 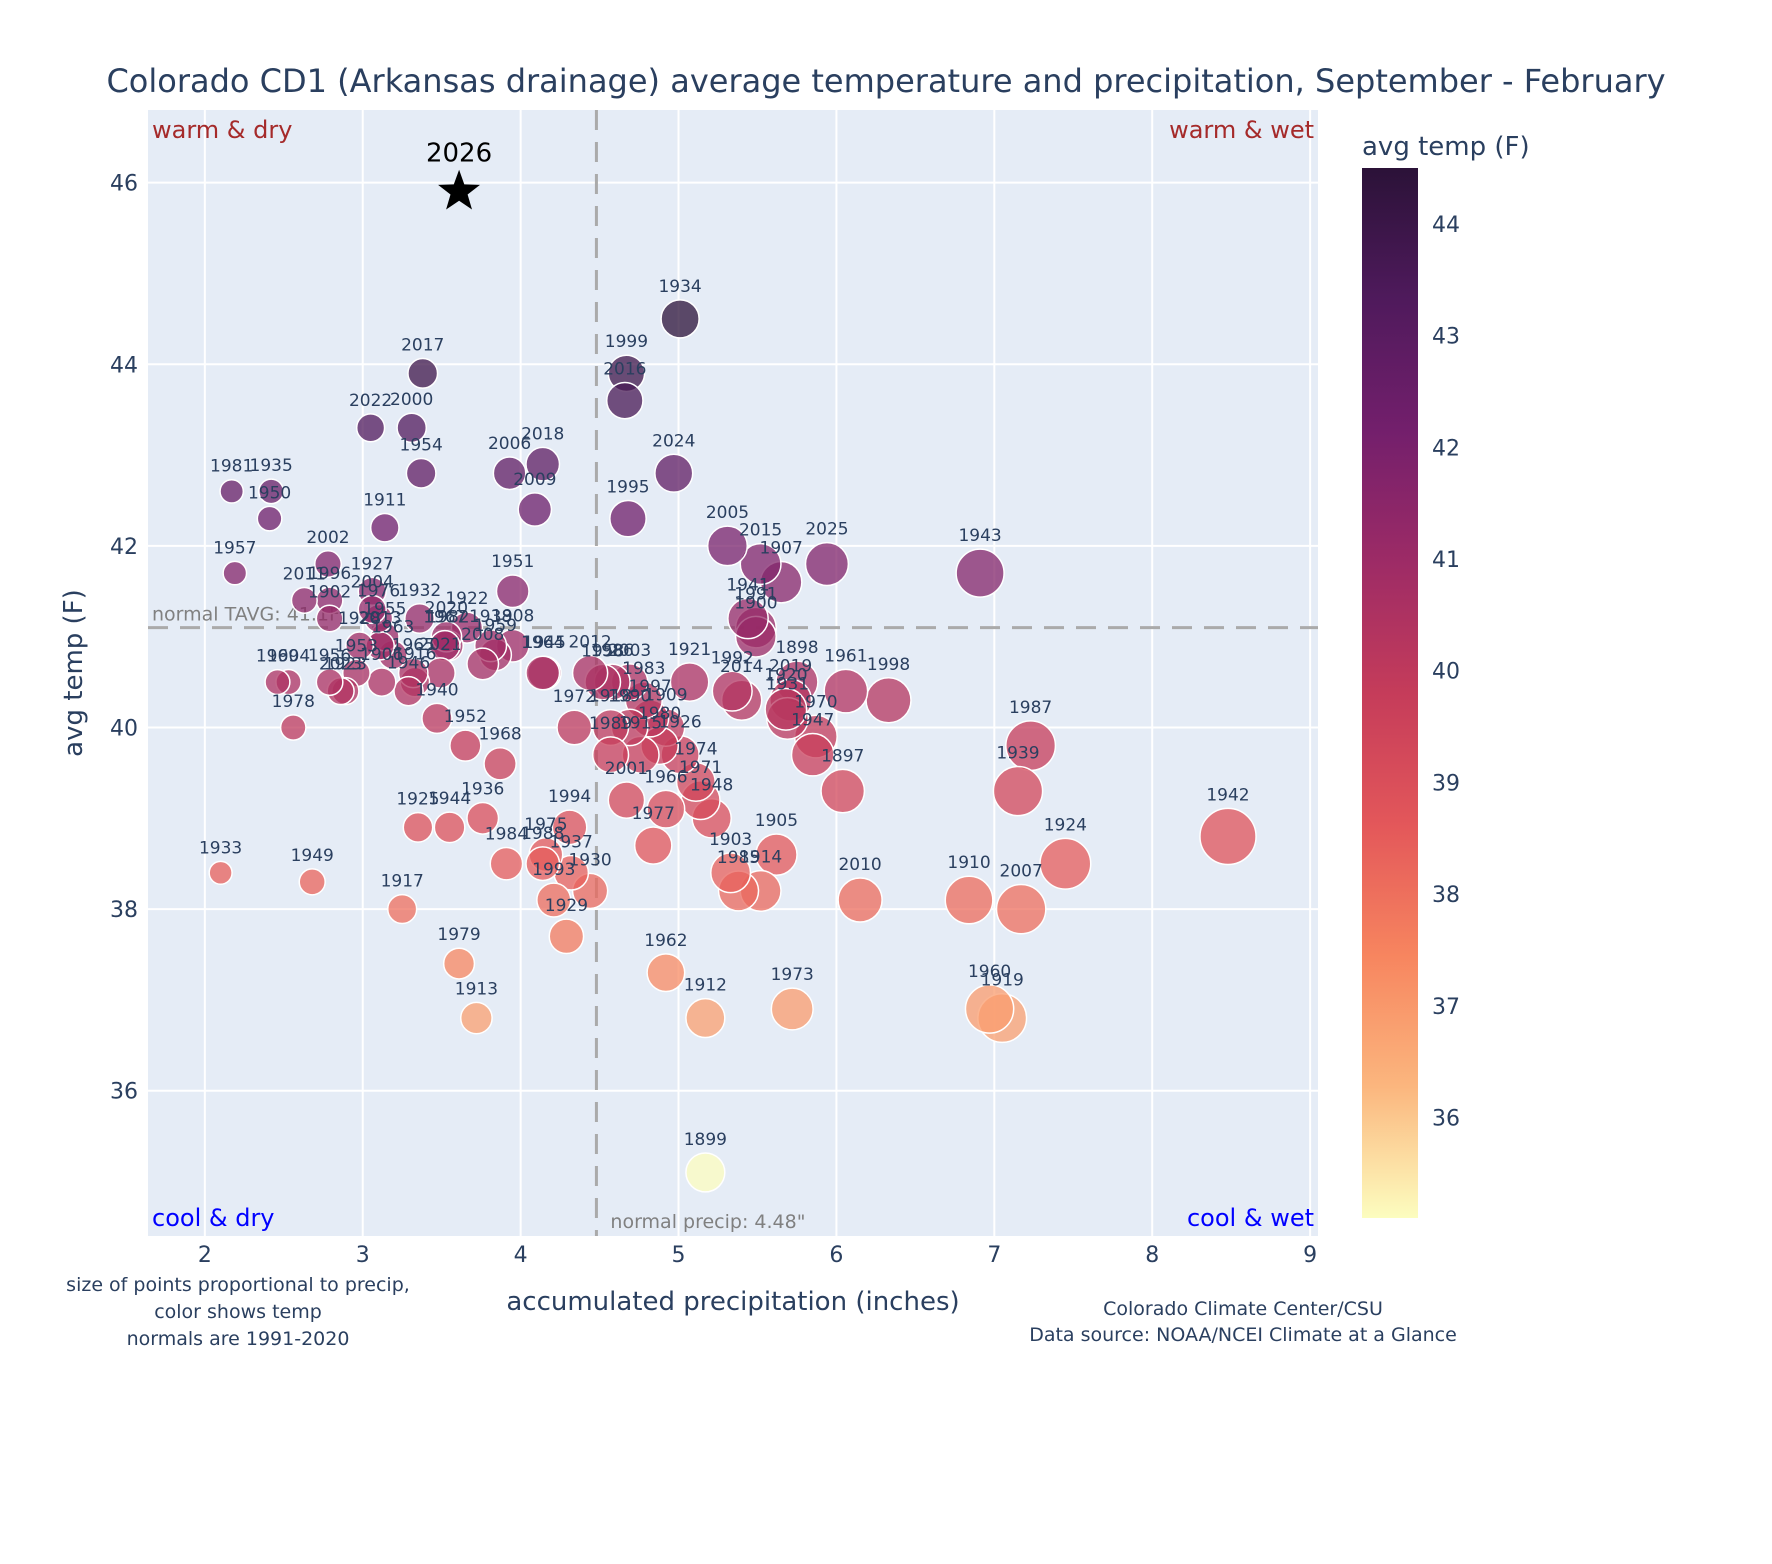 I want to click on data-label: 2019, so click(x=790, y=666).